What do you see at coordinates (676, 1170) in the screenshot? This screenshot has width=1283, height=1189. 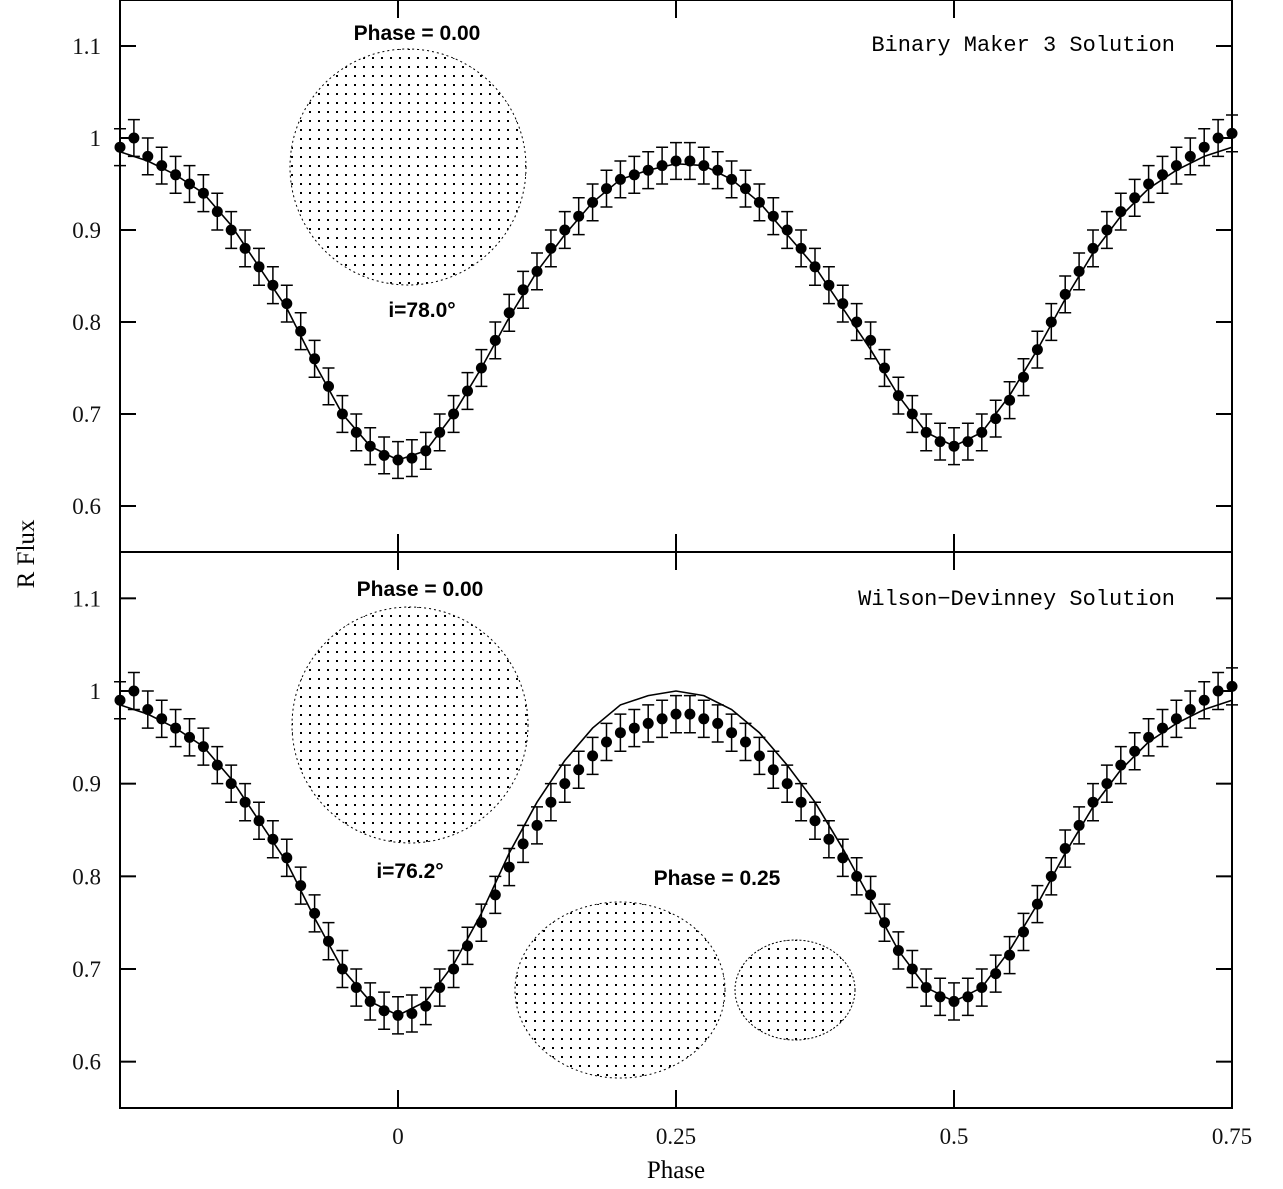 I see `x-axis-label: Phase` at bounding box center [676, 1170].